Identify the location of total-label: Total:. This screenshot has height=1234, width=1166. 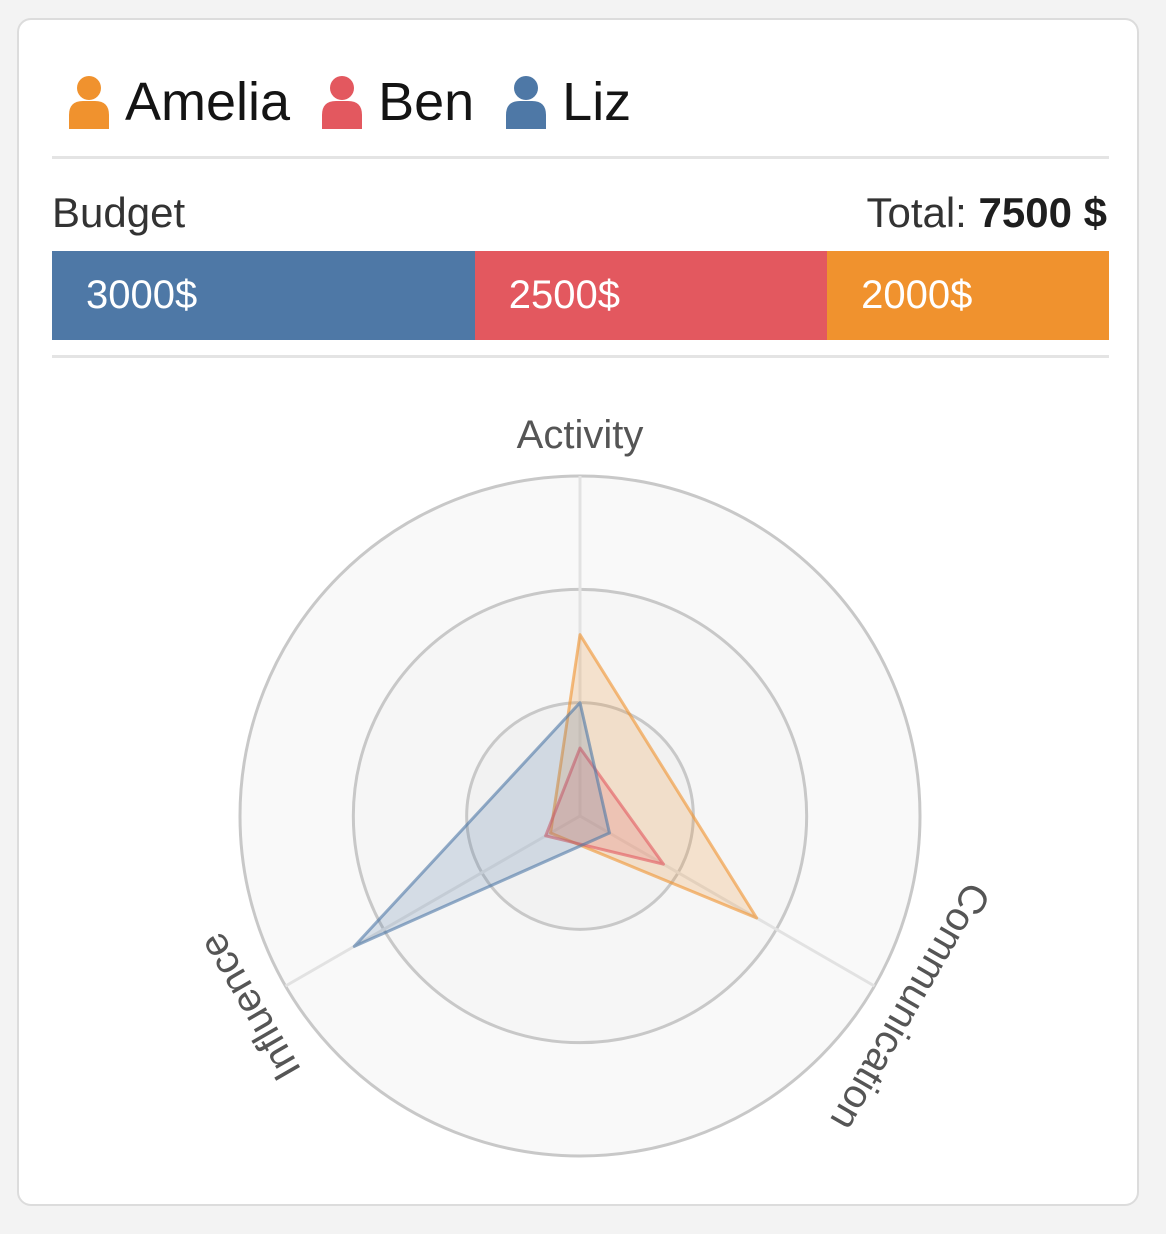
(916, 212).